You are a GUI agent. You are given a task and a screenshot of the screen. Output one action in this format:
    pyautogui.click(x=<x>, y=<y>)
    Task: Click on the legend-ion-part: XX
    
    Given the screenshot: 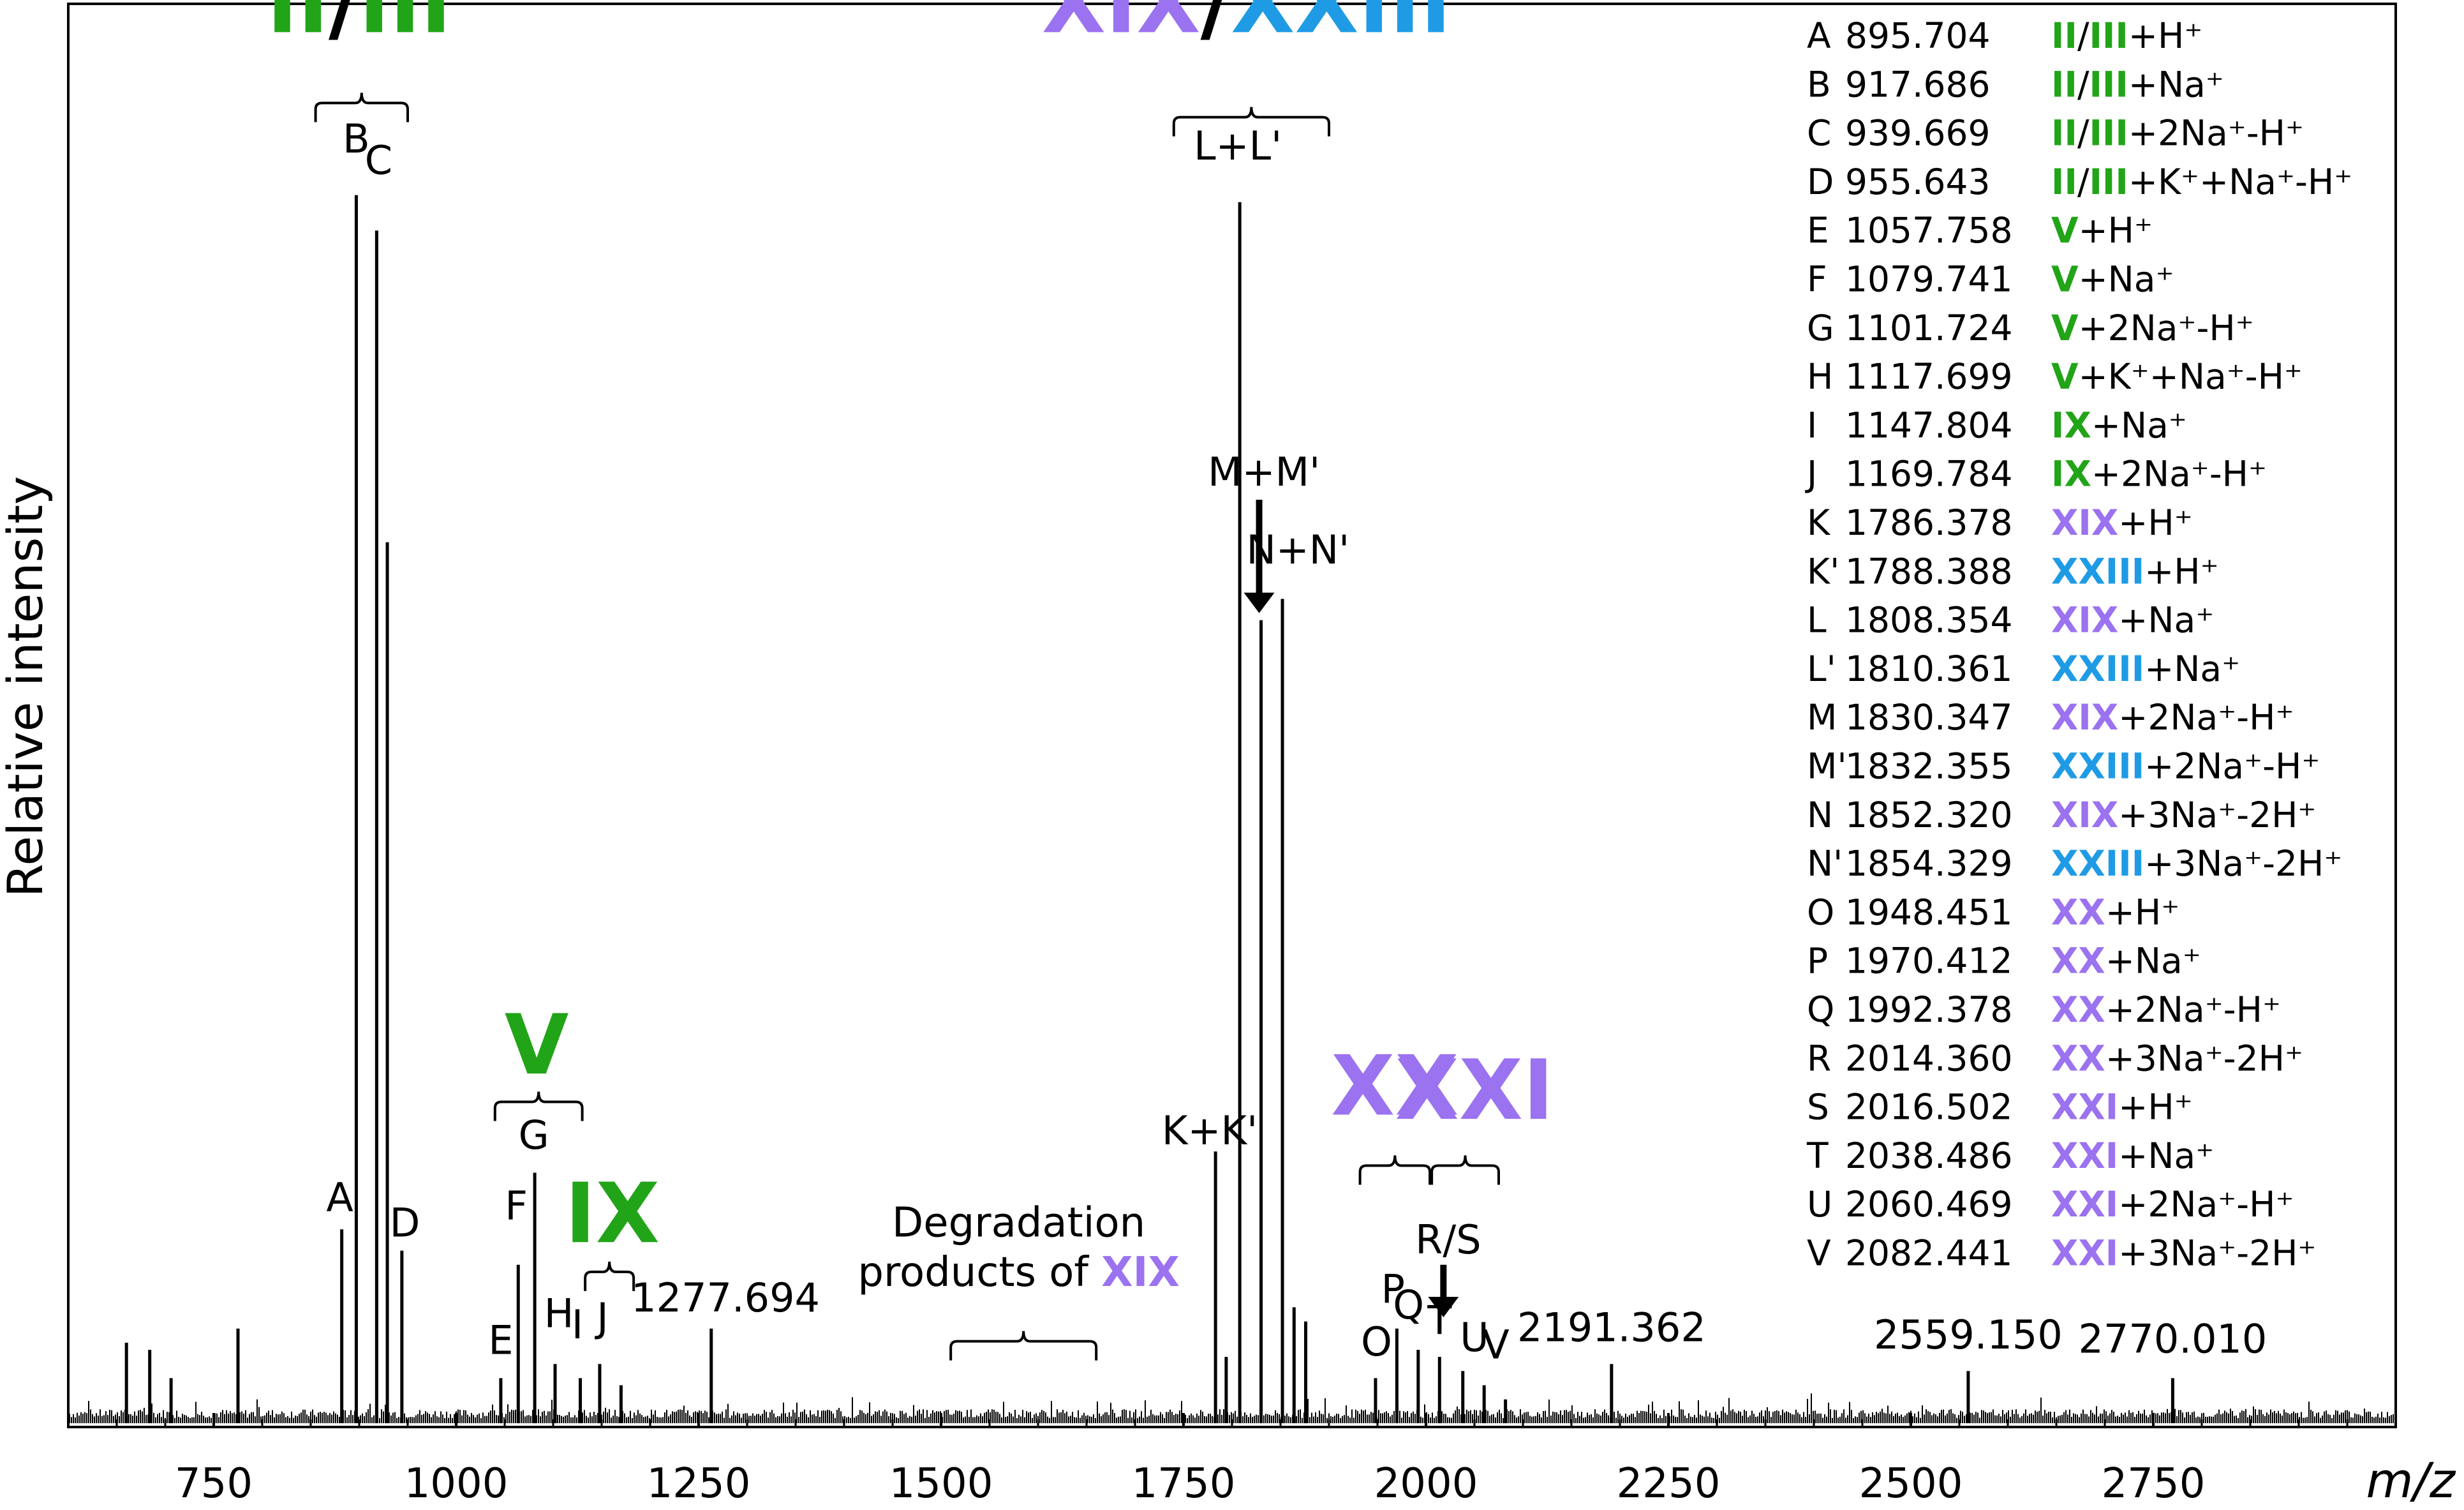 What is the action you would take?
    pyautogui.click(x=2078, y=1009)
    